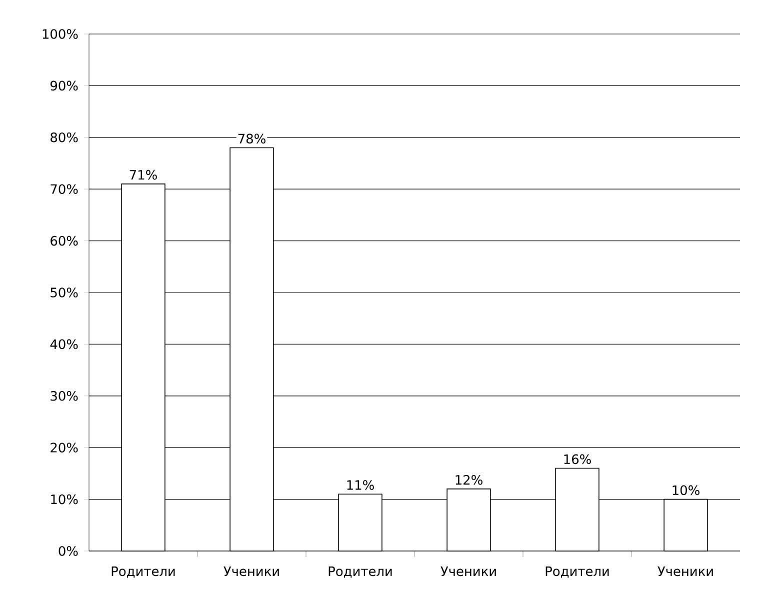 This screenshot has width=759, height=615. Describe the element at coordinates (68, 551) in the screenshot. I see `y-tick-label: 0%` at that location.